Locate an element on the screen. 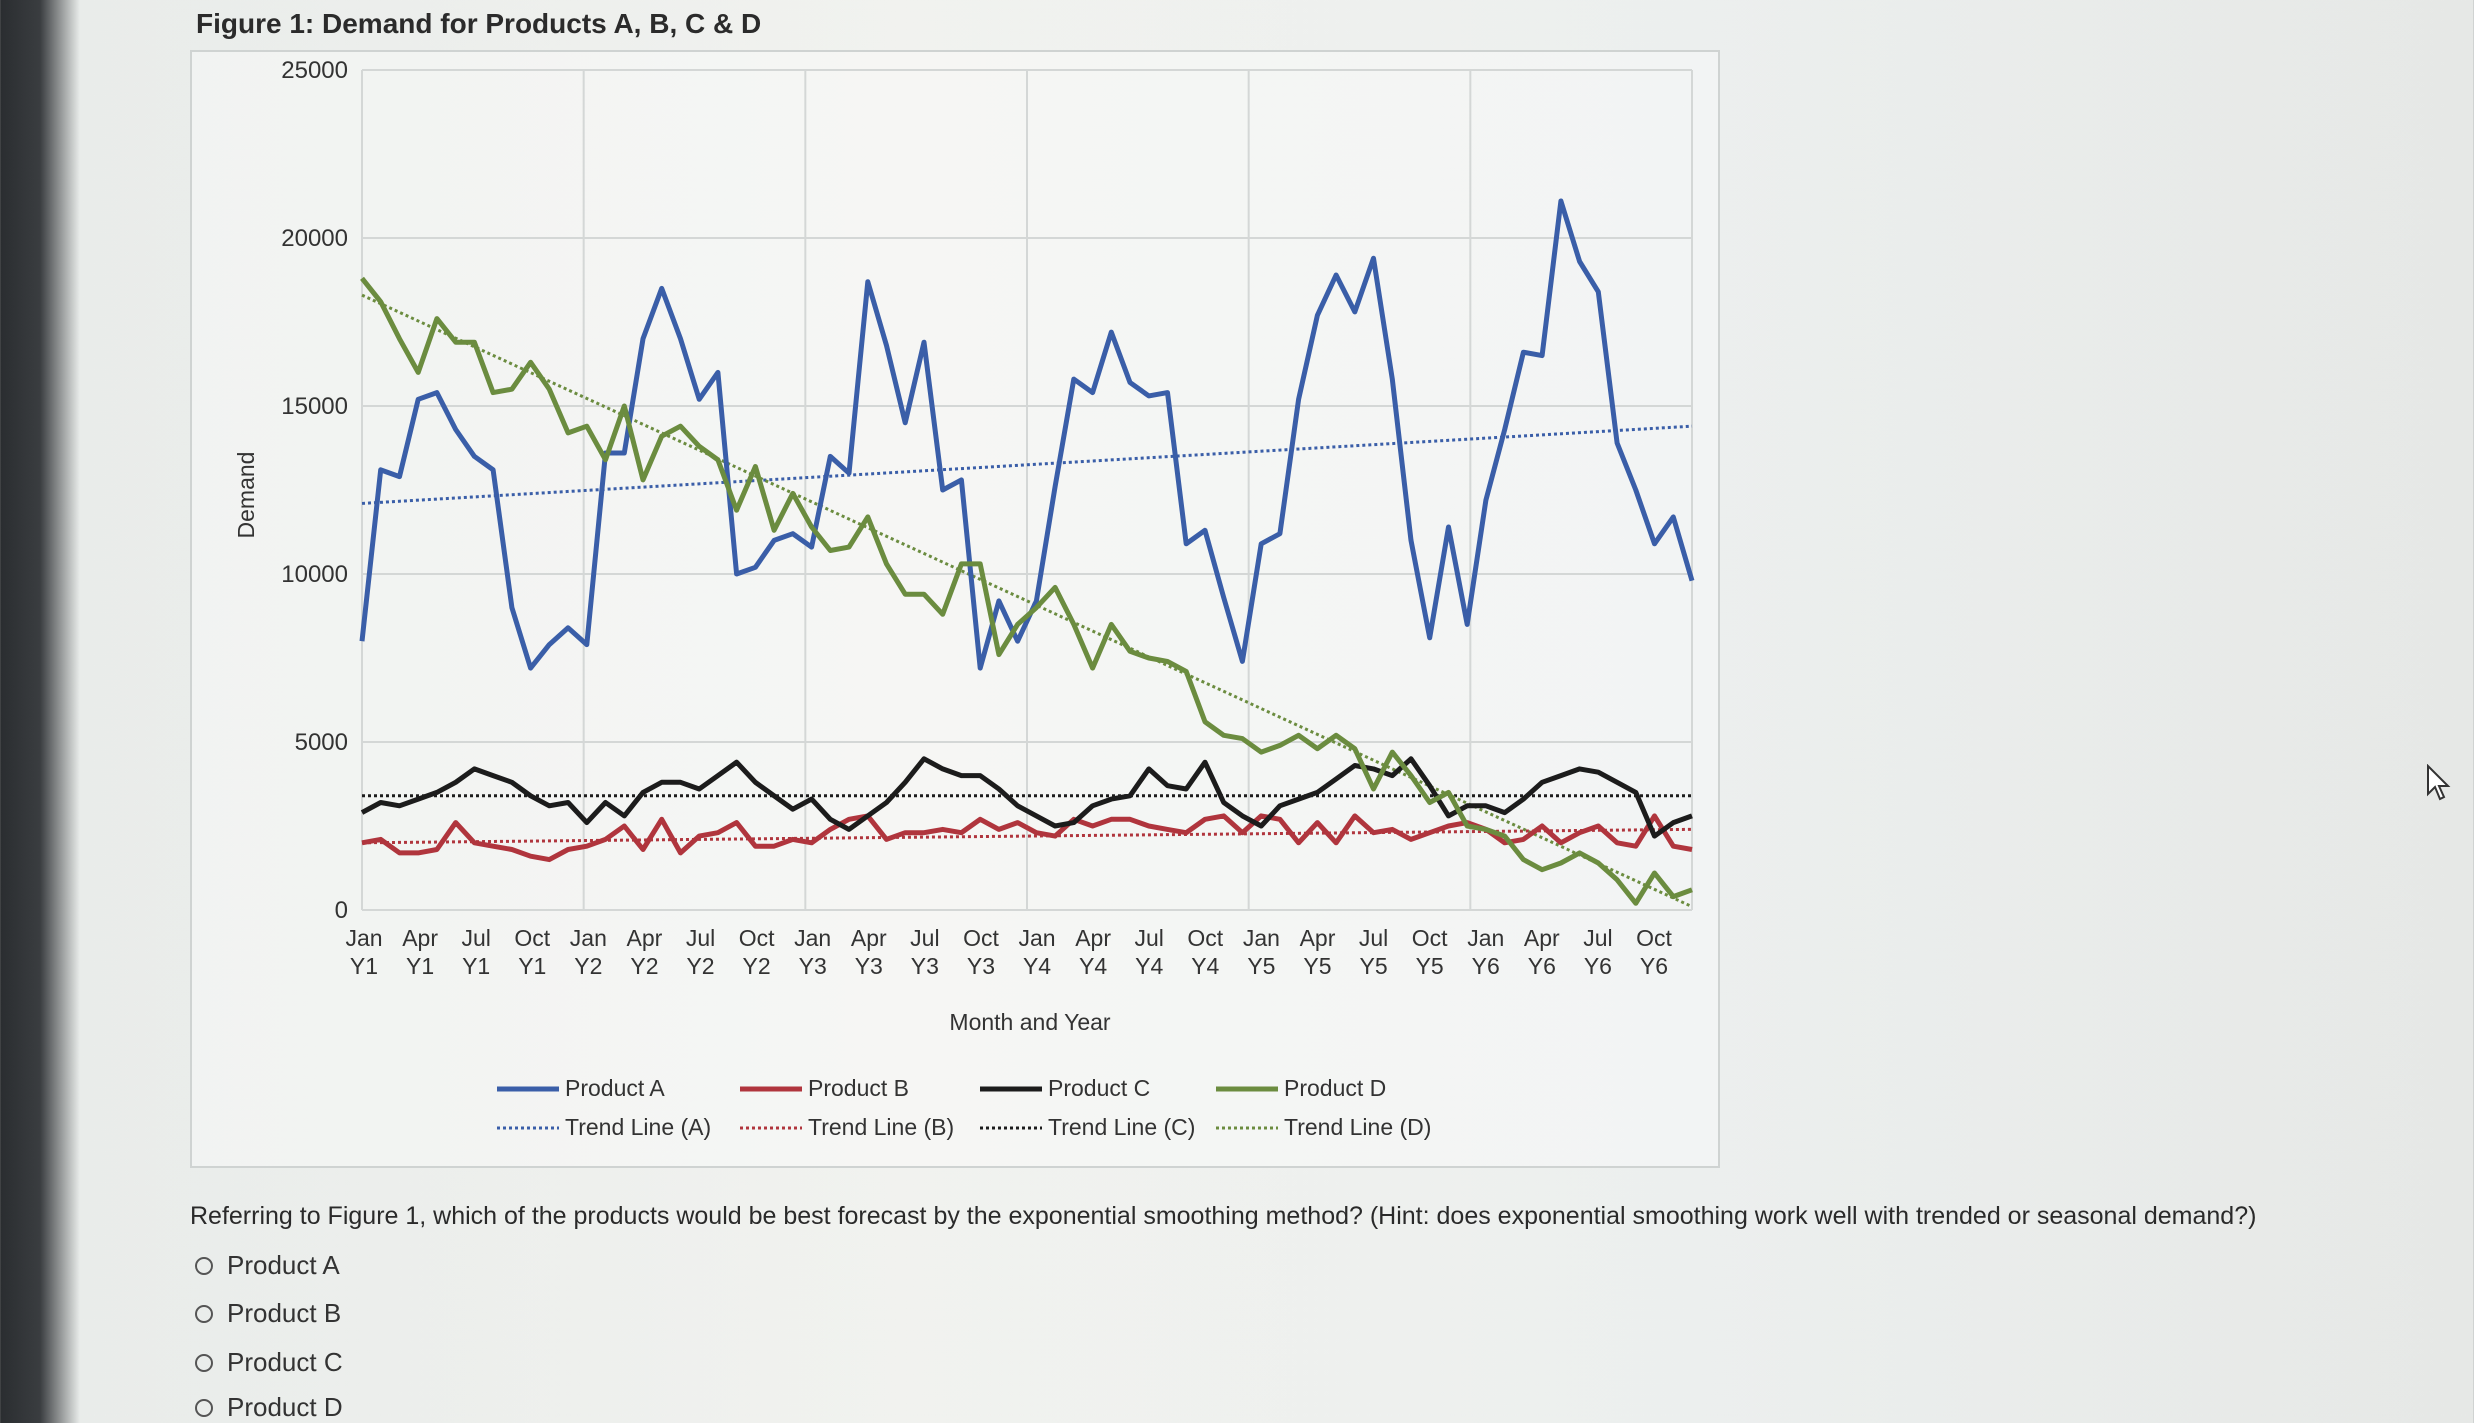  option-product-d: Product D is located at coordinates (269, 1407).